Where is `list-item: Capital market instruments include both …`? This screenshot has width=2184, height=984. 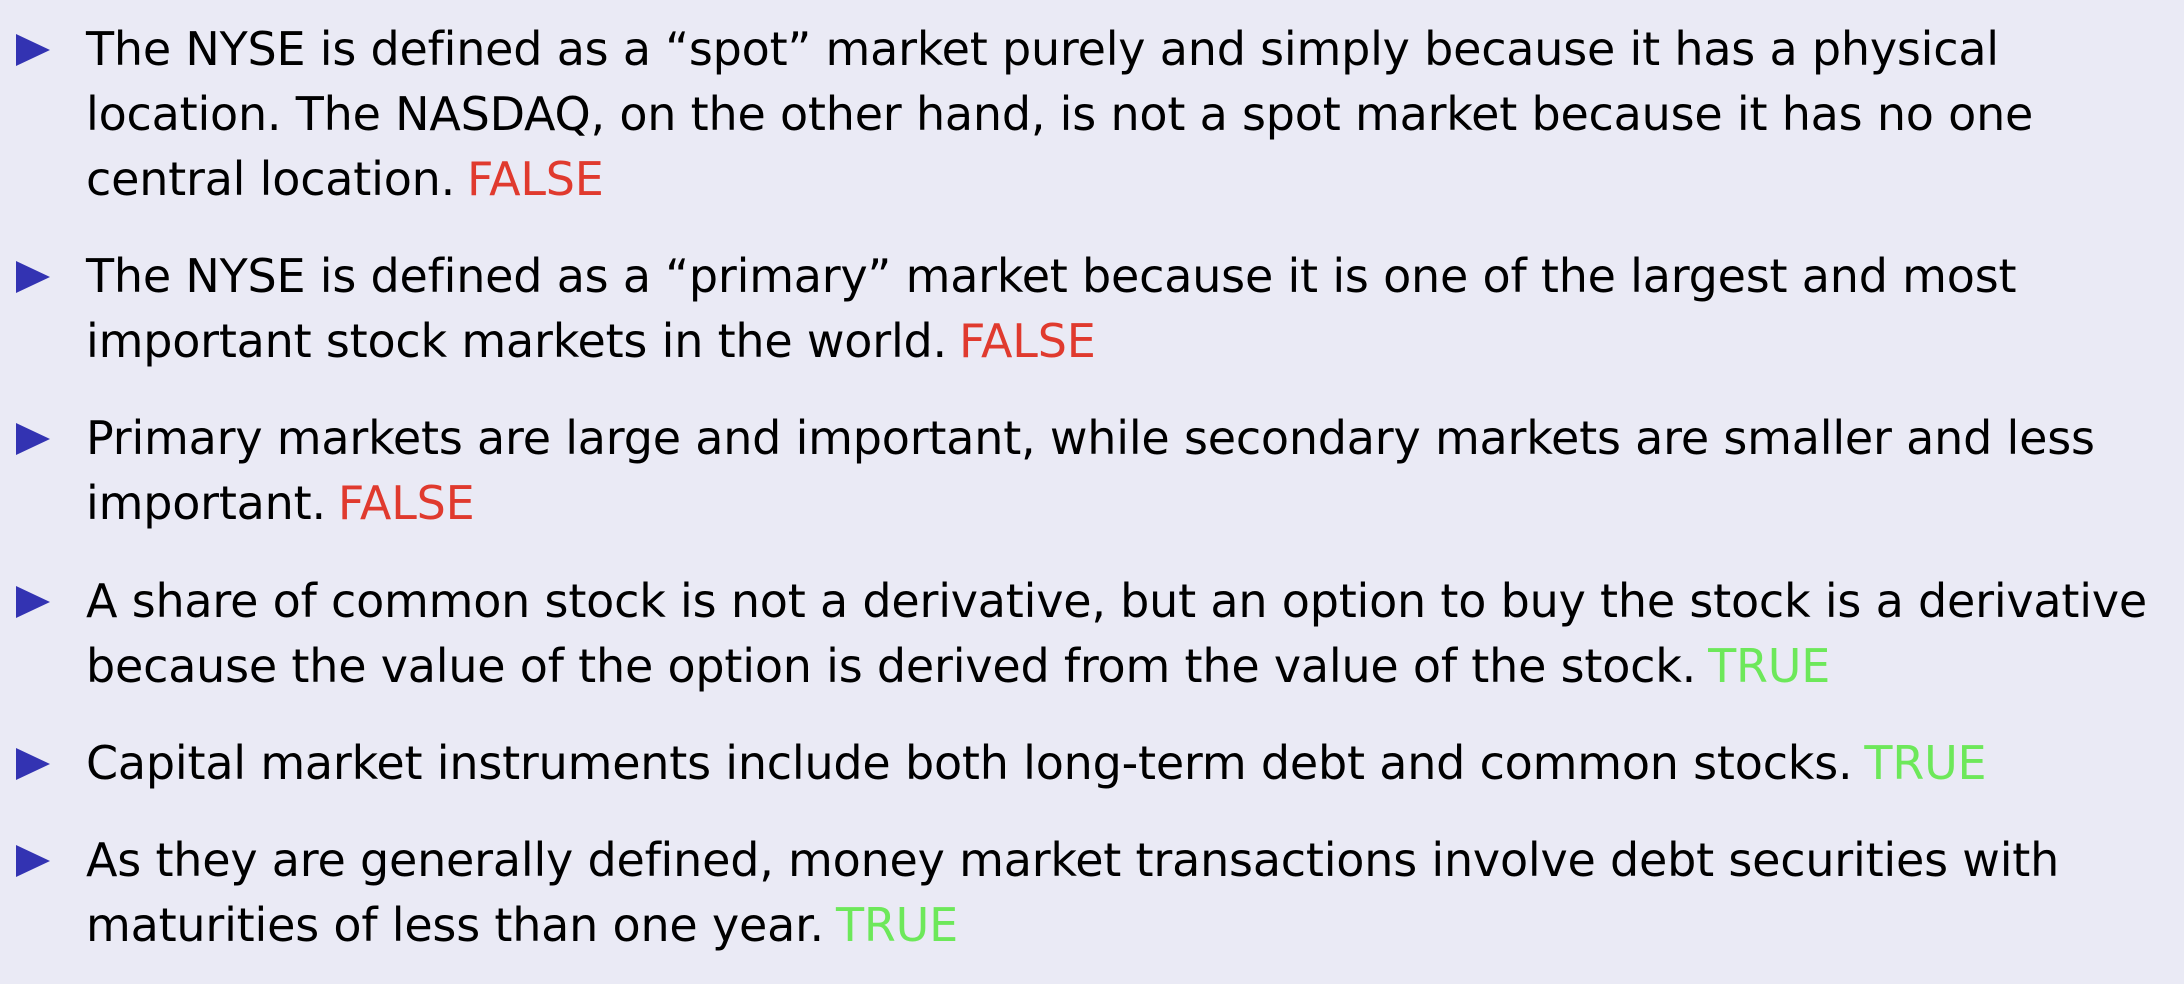
list-item: Capital market instruments include both … is located at coordinates (1091, 763).